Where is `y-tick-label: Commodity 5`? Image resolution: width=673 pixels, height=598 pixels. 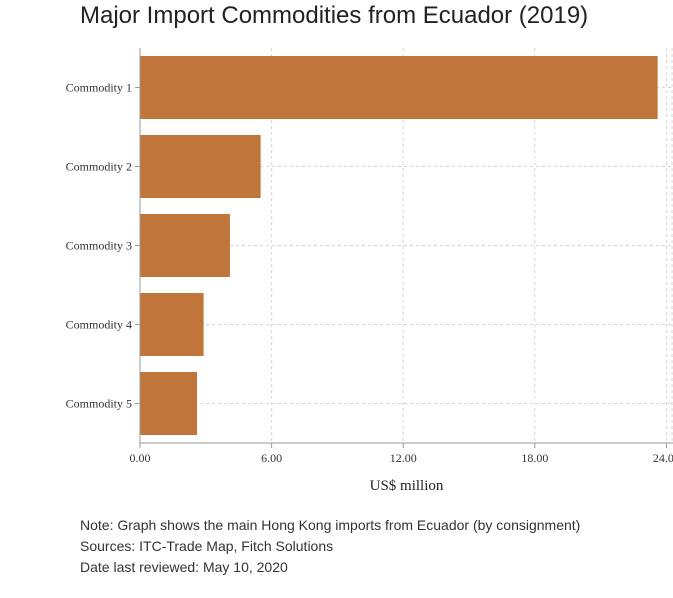
y-tick-label: Commodity 5 is located at coordinates (99, 404).